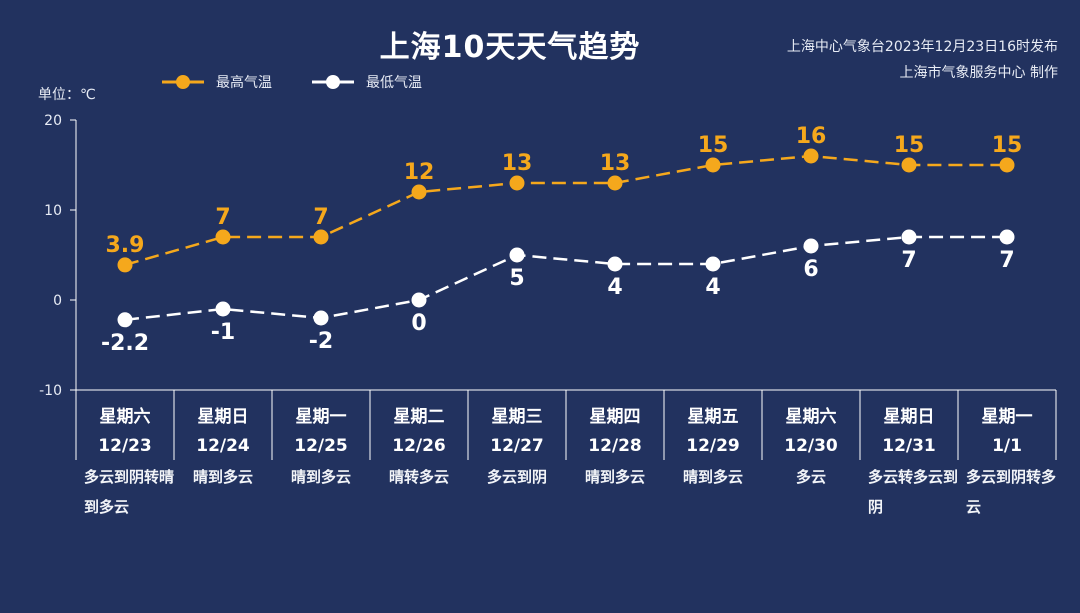 This screenshot has width=1080, height=613. What do you see at coordinates (223, 332) in the screenshot?
I see `data-label-low: -1` at bounding box center [223, 332].